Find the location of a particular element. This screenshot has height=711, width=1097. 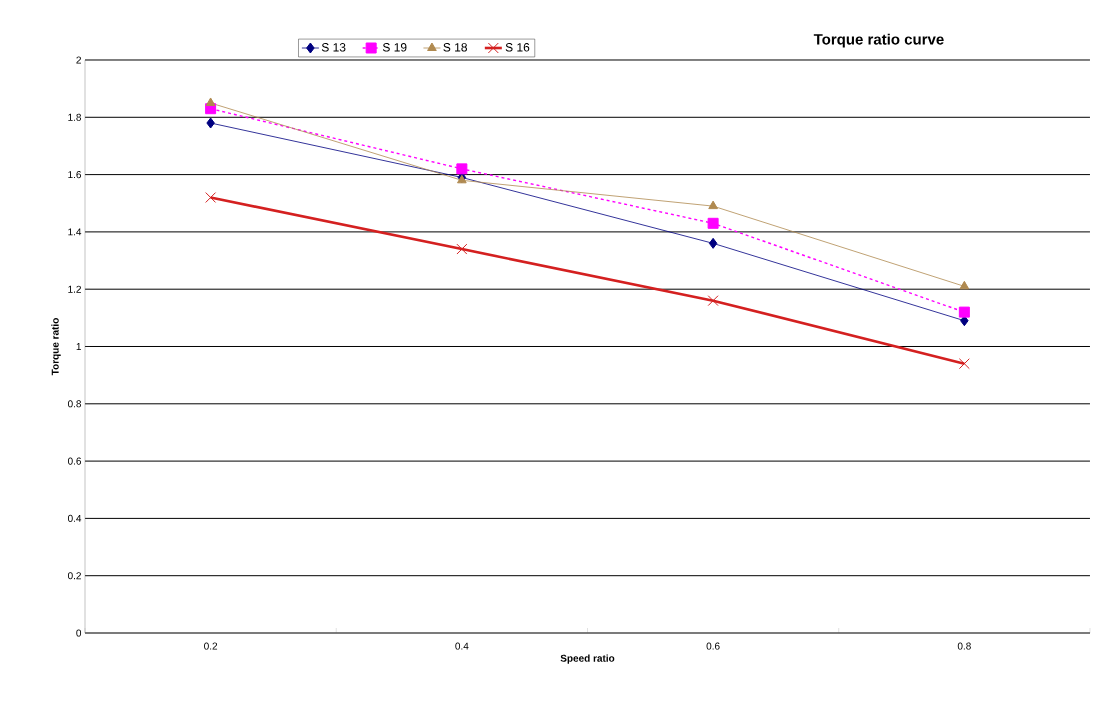

y-tick-label: 0 is located at coordinates (79, 633).